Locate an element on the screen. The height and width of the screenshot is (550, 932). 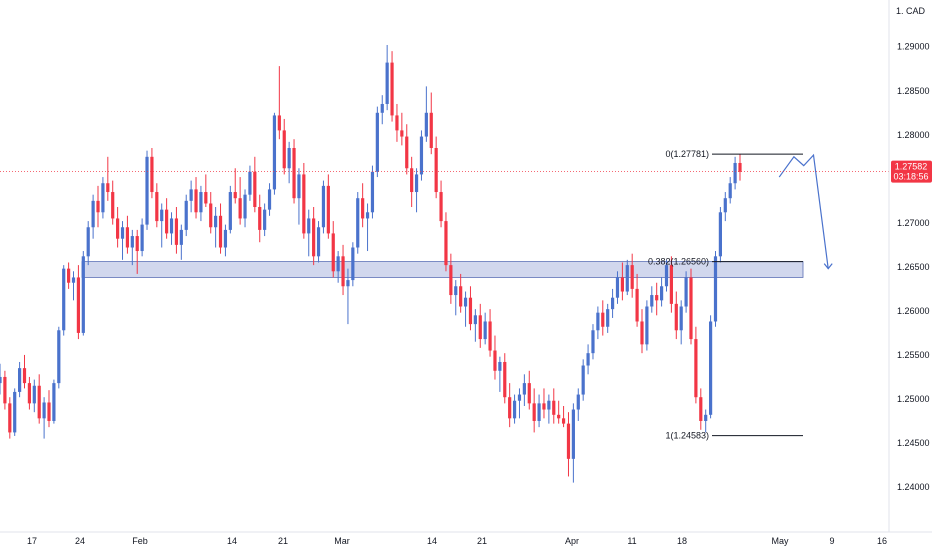
price-tick-label: 1.25000 is located at coordinates (913, 399).